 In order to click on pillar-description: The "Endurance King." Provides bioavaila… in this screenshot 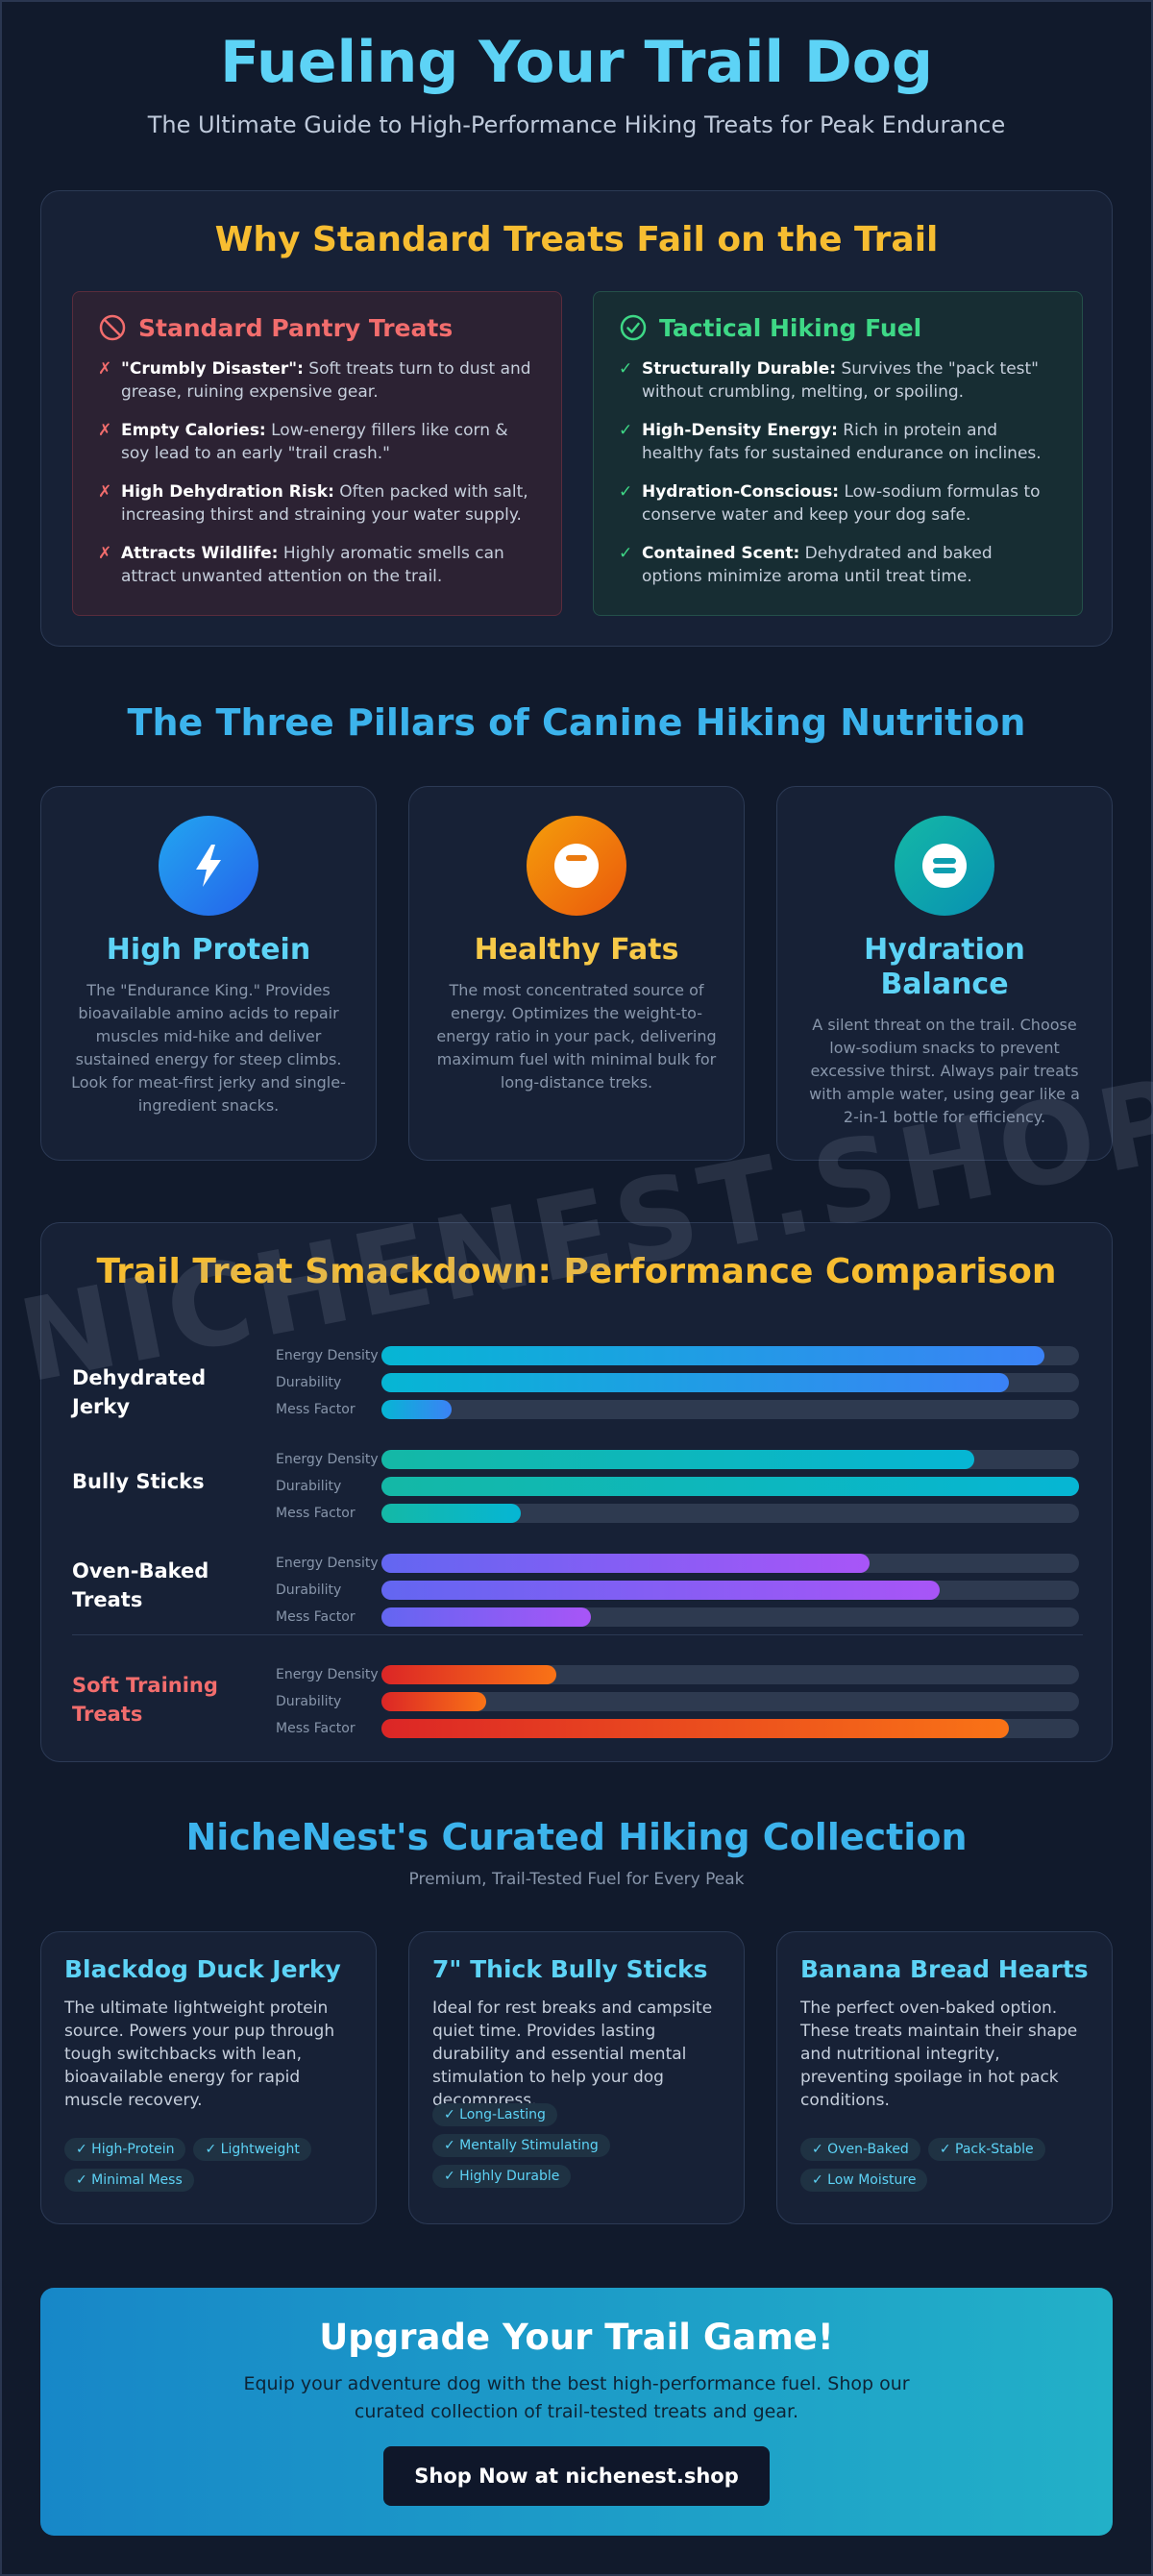, I will do `click(209, 1048)`.